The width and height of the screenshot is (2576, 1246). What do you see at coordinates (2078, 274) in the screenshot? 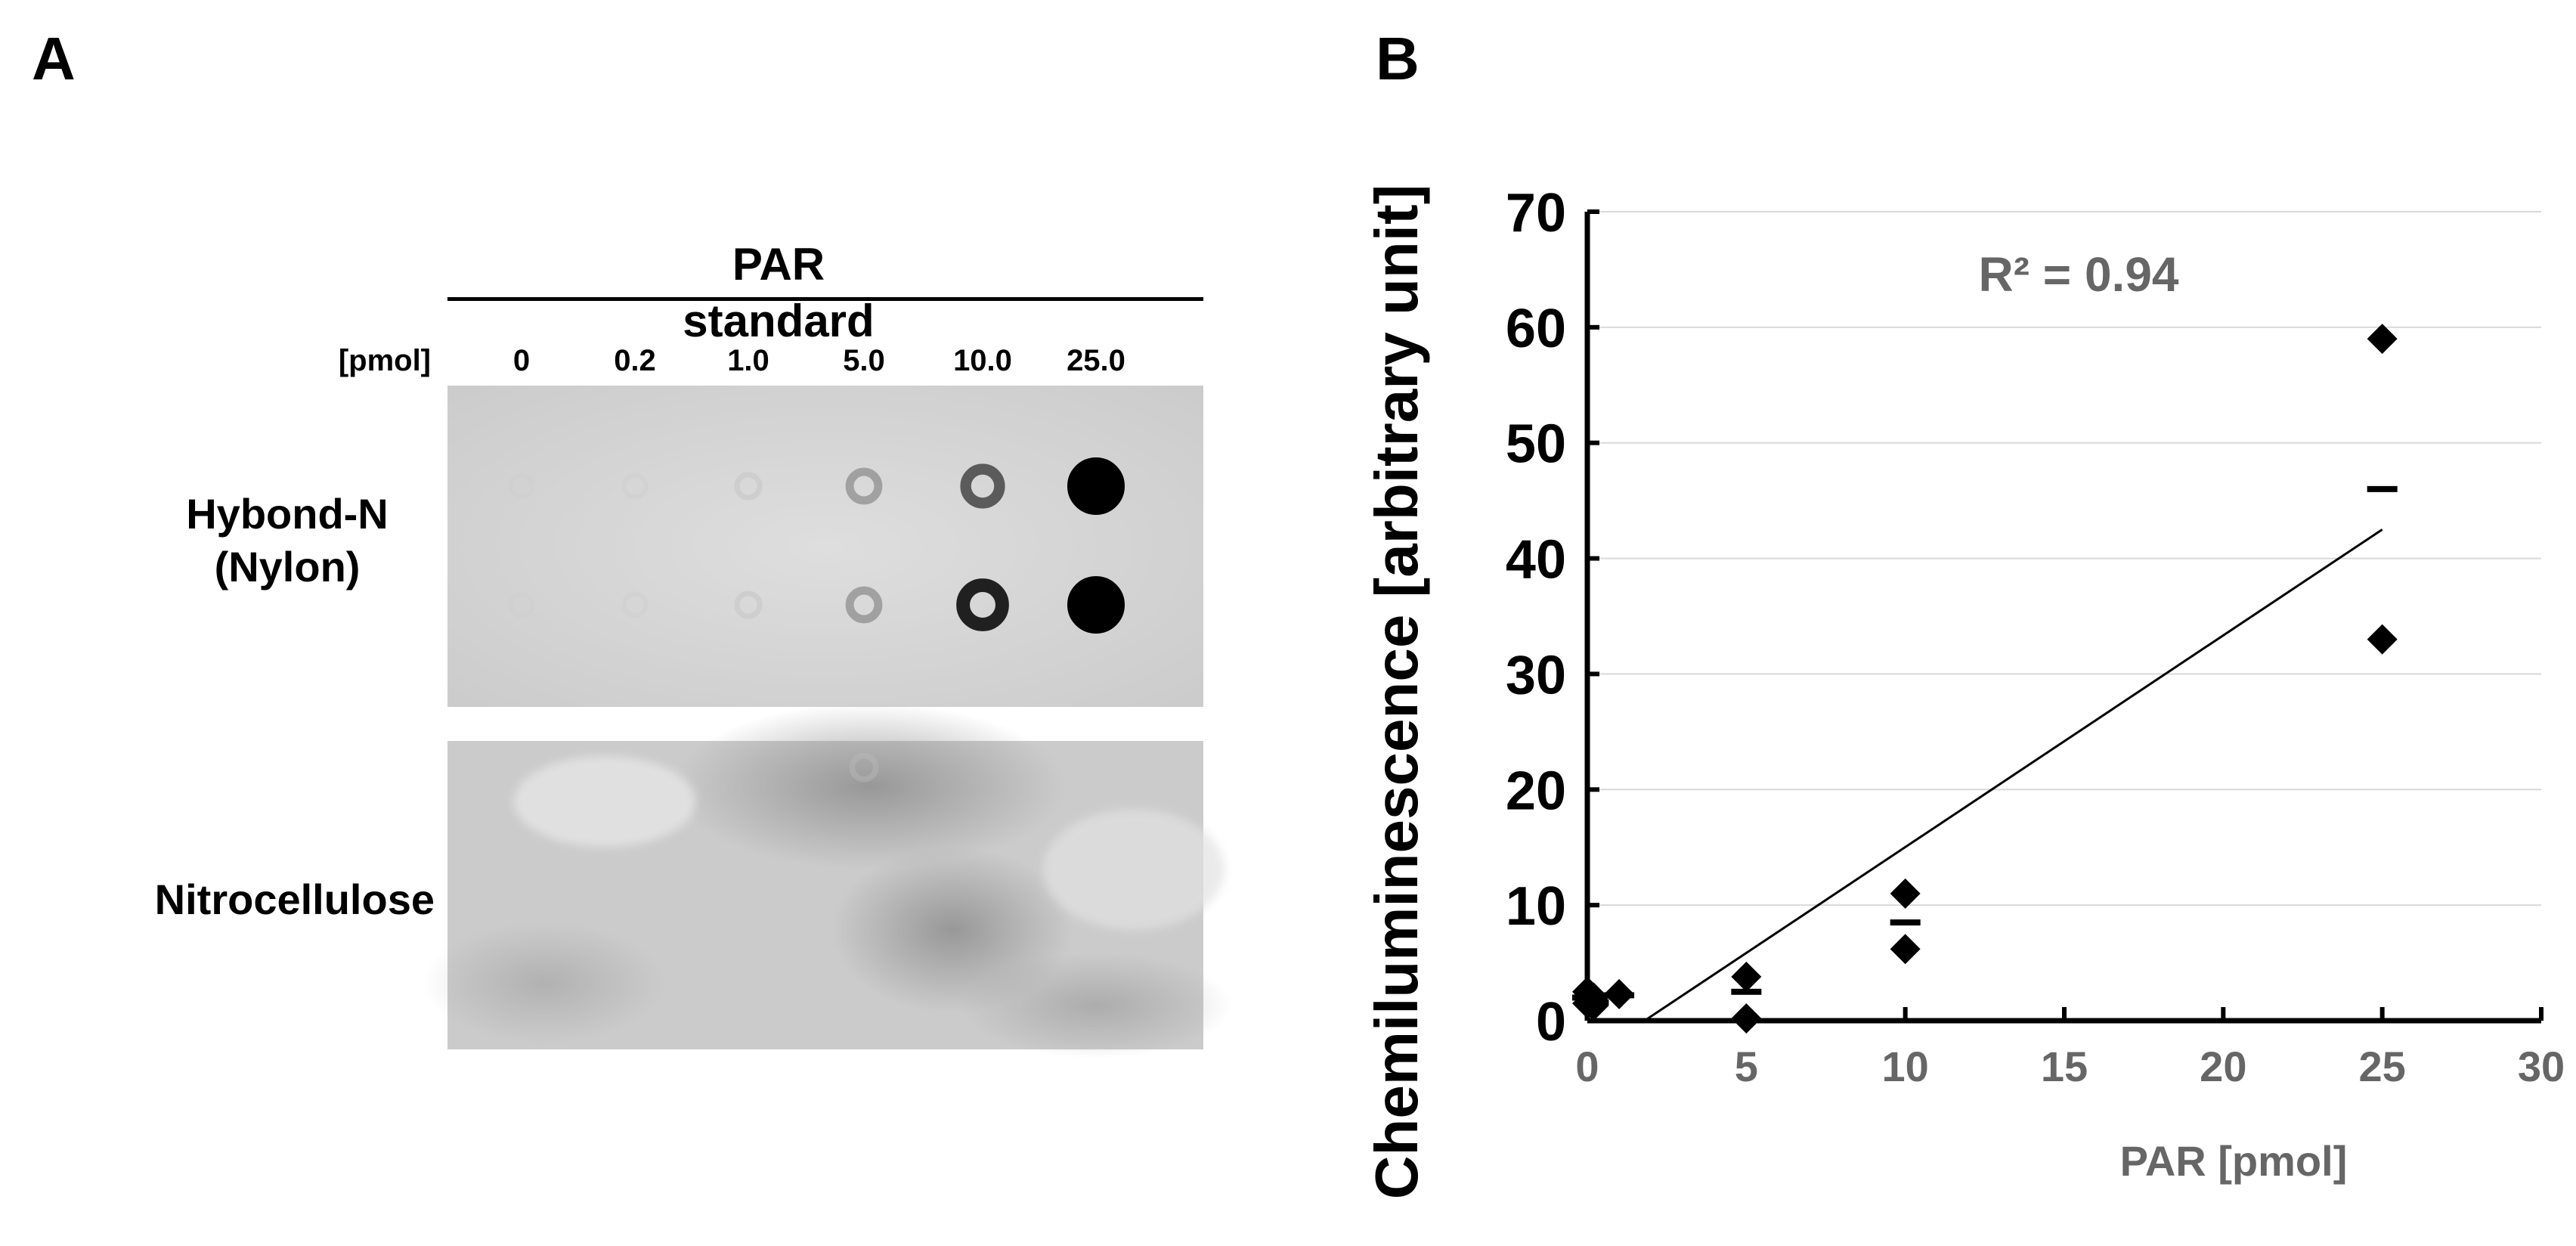
I see `r-squared-annotation: R² = 0.94` at bounding box center [2078, 274].